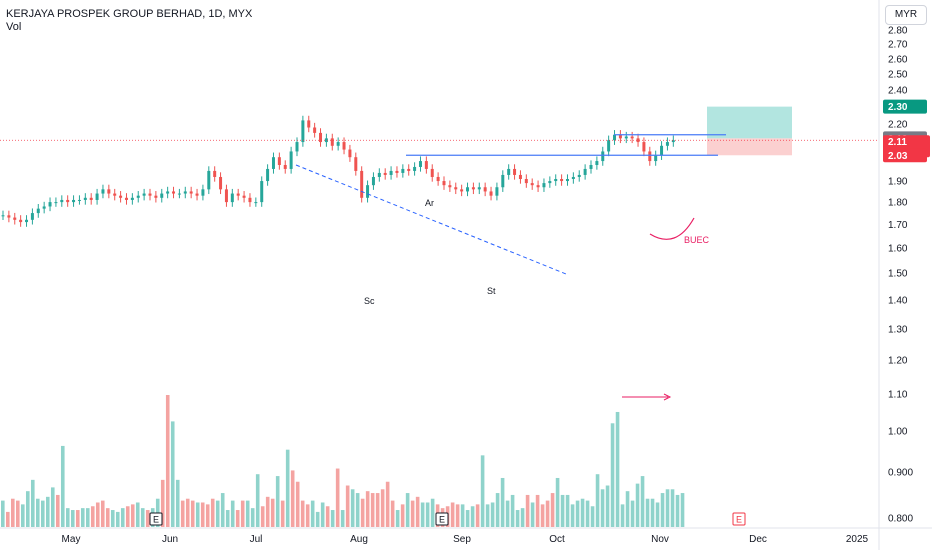 The image size is (932, 550). Describe the element at coordinates (697, 240) in the screenshot. I see `annotation-buec: BUEC` at that location.